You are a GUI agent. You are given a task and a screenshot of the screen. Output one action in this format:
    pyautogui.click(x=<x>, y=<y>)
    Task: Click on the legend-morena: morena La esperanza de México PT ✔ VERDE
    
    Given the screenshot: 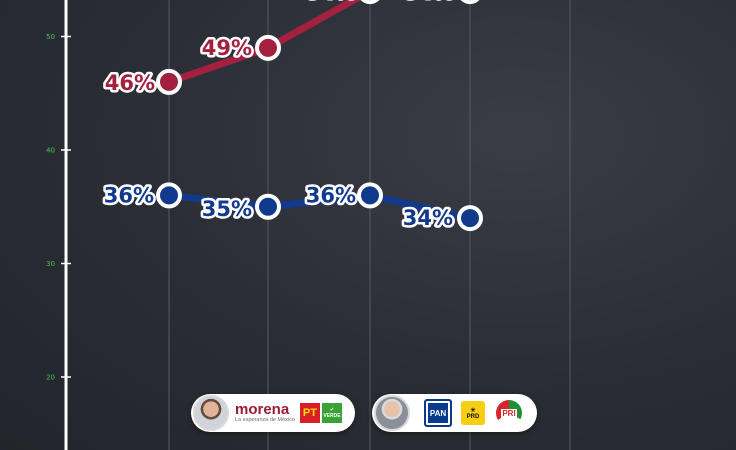 What is the action you would take?
    pyautogui.click(x=273, y=413)
    